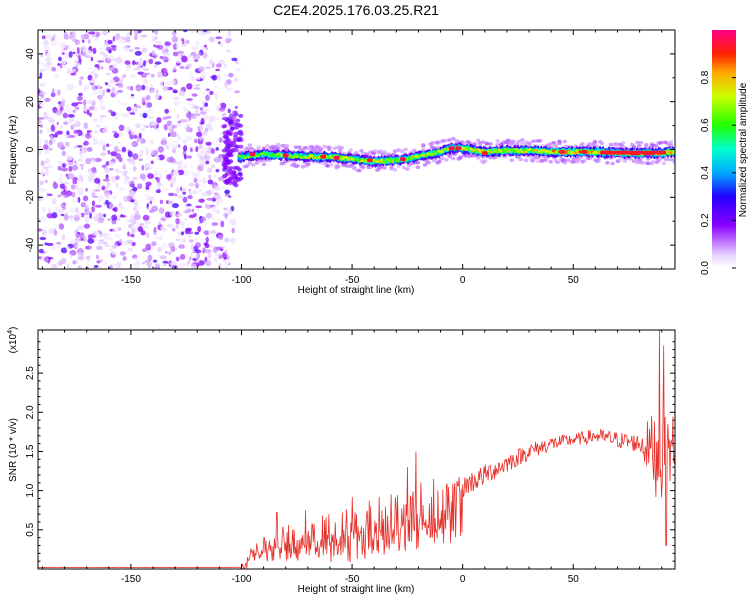 The height and width of the screenshot is (605, 750). I want to click on colorbar-tick-label: 0.2, so click(705, 220).